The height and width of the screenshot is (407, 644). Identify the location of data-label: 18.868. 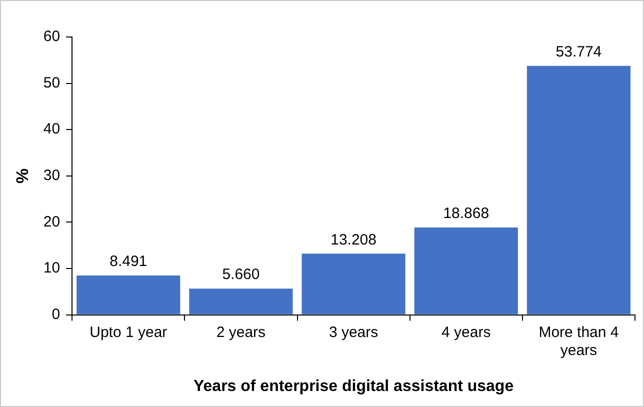
(466, 213).